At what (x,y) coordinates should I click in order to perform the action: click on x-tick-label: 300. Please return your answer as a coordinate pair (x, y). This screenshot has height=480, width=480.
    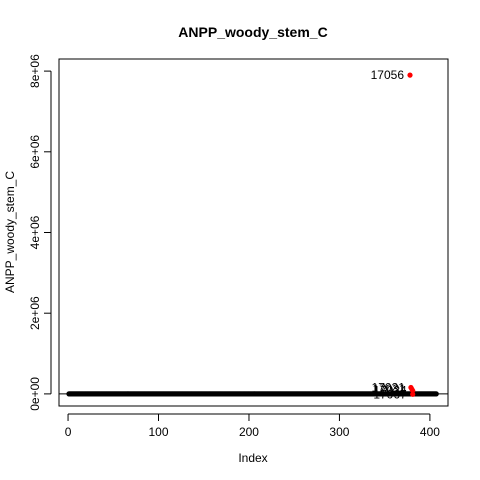
    Looking at the image, I should click on (339, 432).